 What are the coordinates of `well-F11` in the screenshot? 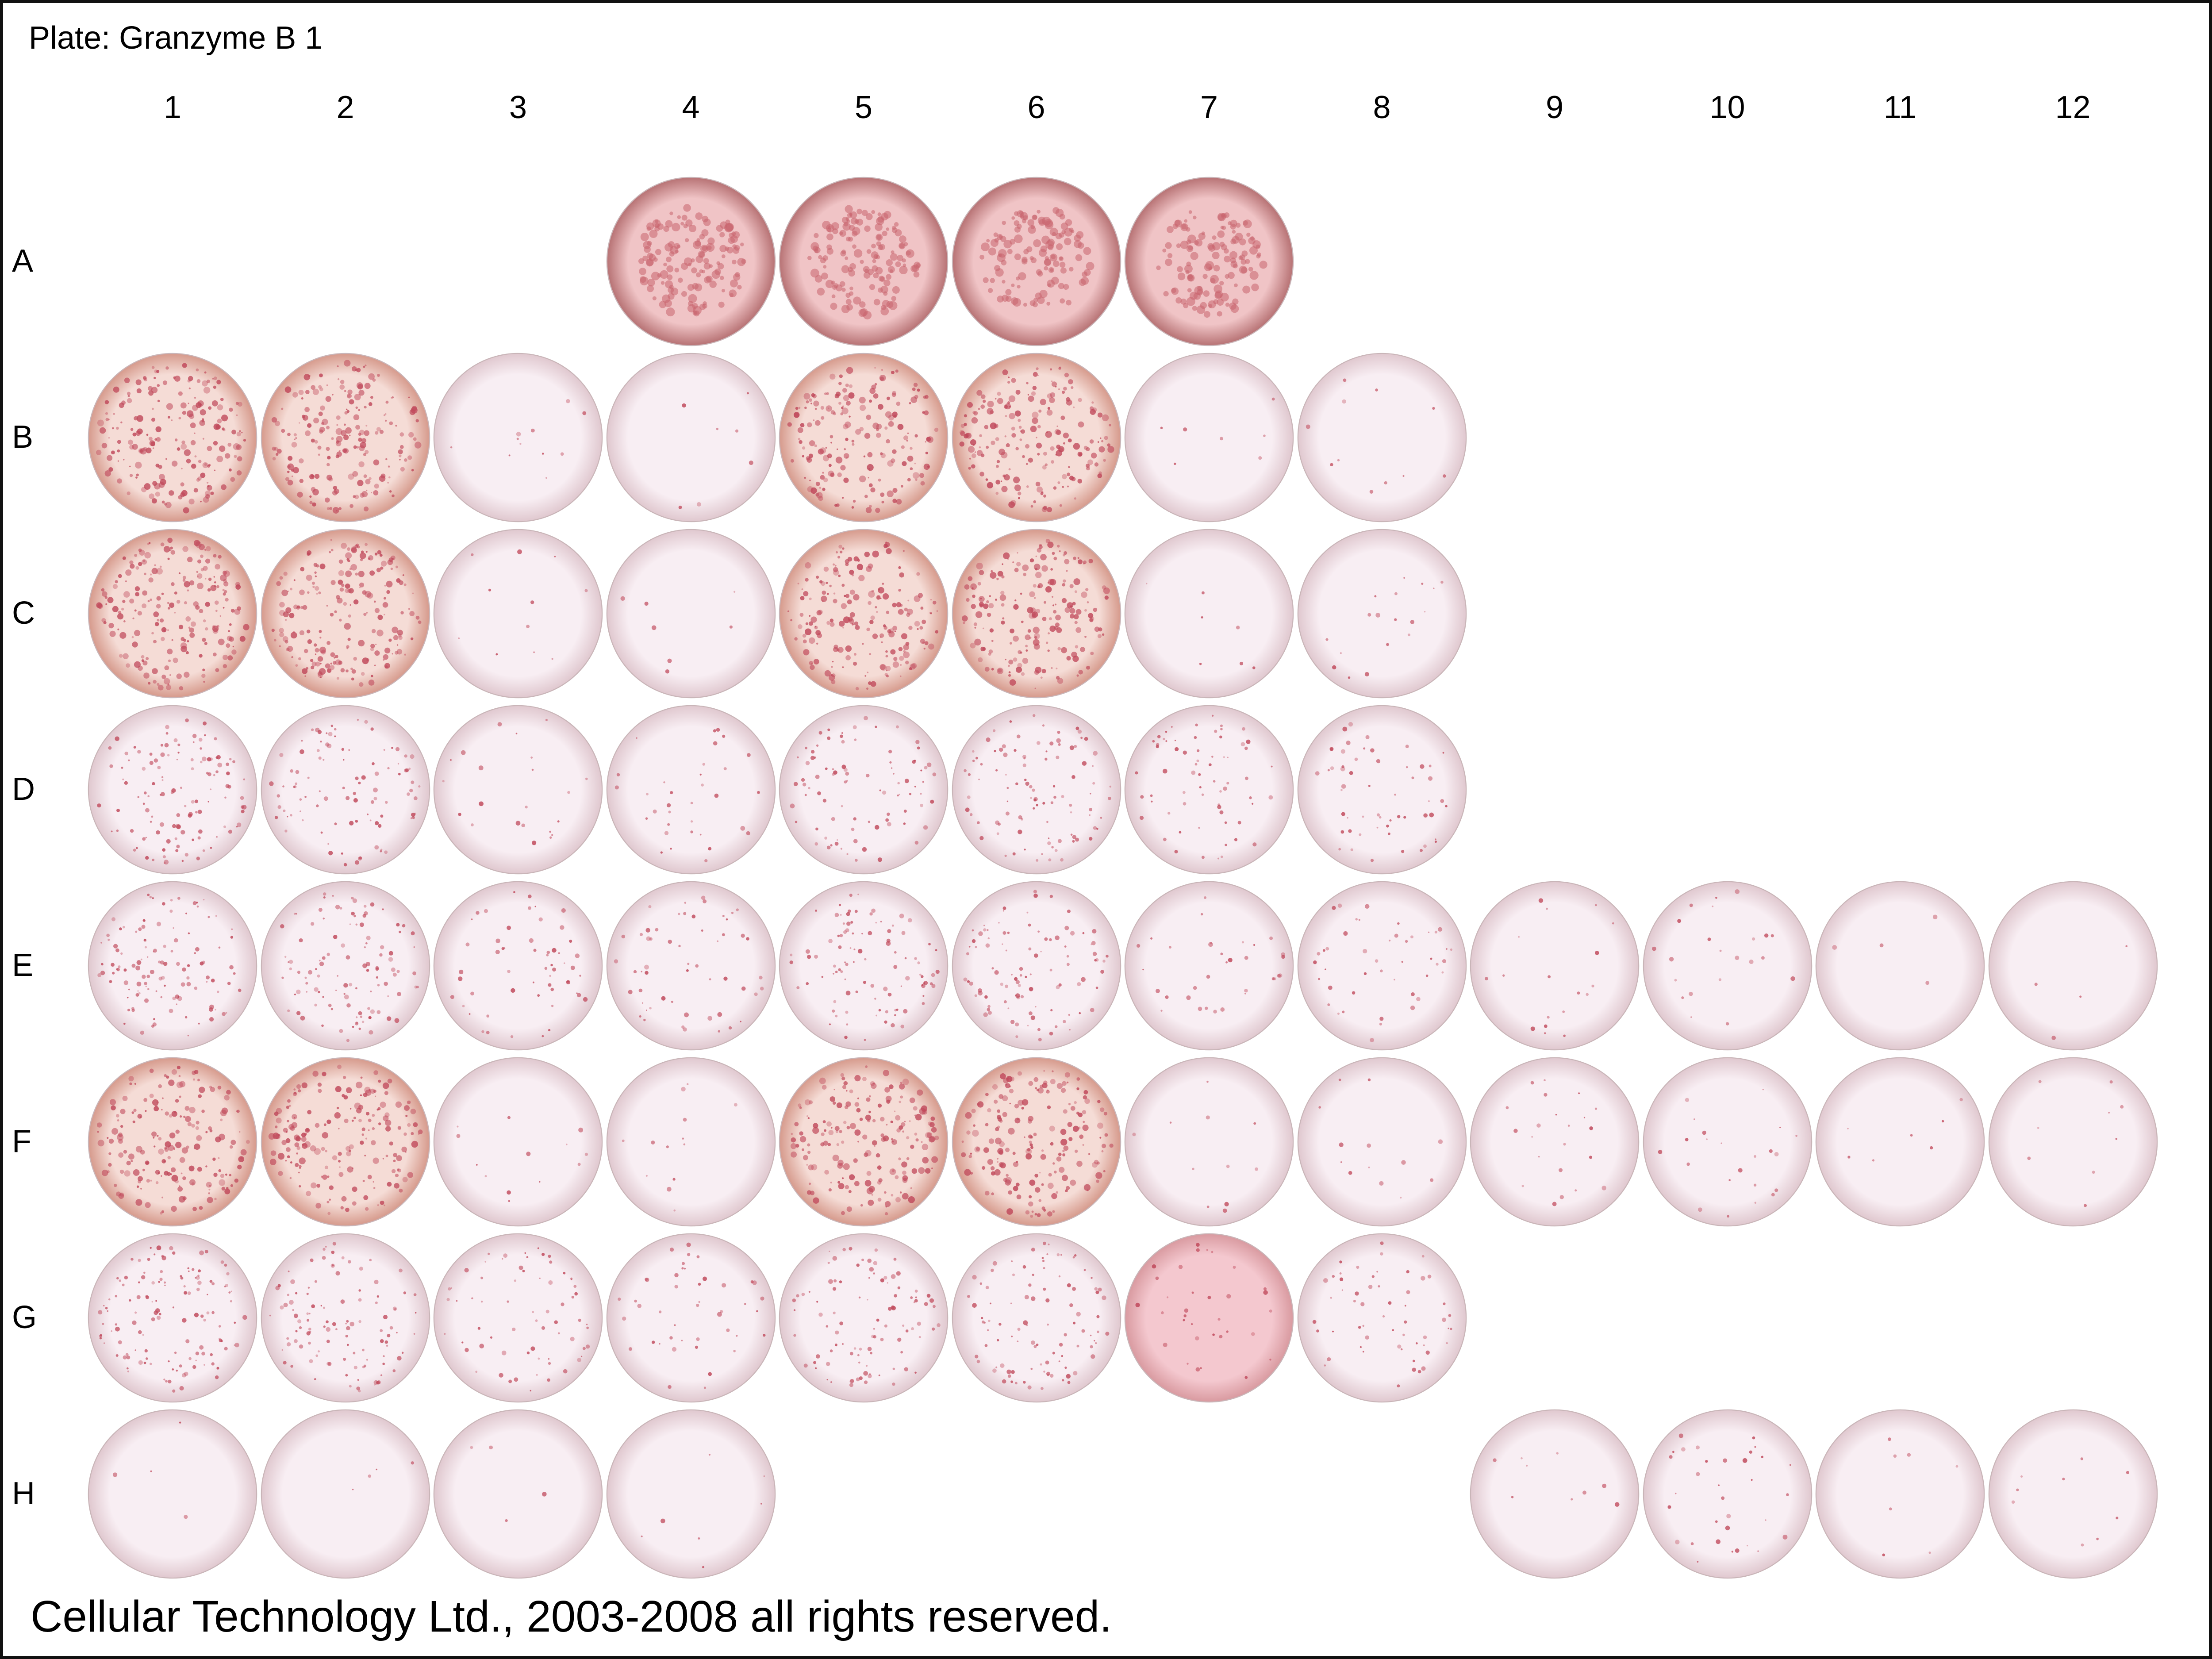 It's located at (1900, 1142).